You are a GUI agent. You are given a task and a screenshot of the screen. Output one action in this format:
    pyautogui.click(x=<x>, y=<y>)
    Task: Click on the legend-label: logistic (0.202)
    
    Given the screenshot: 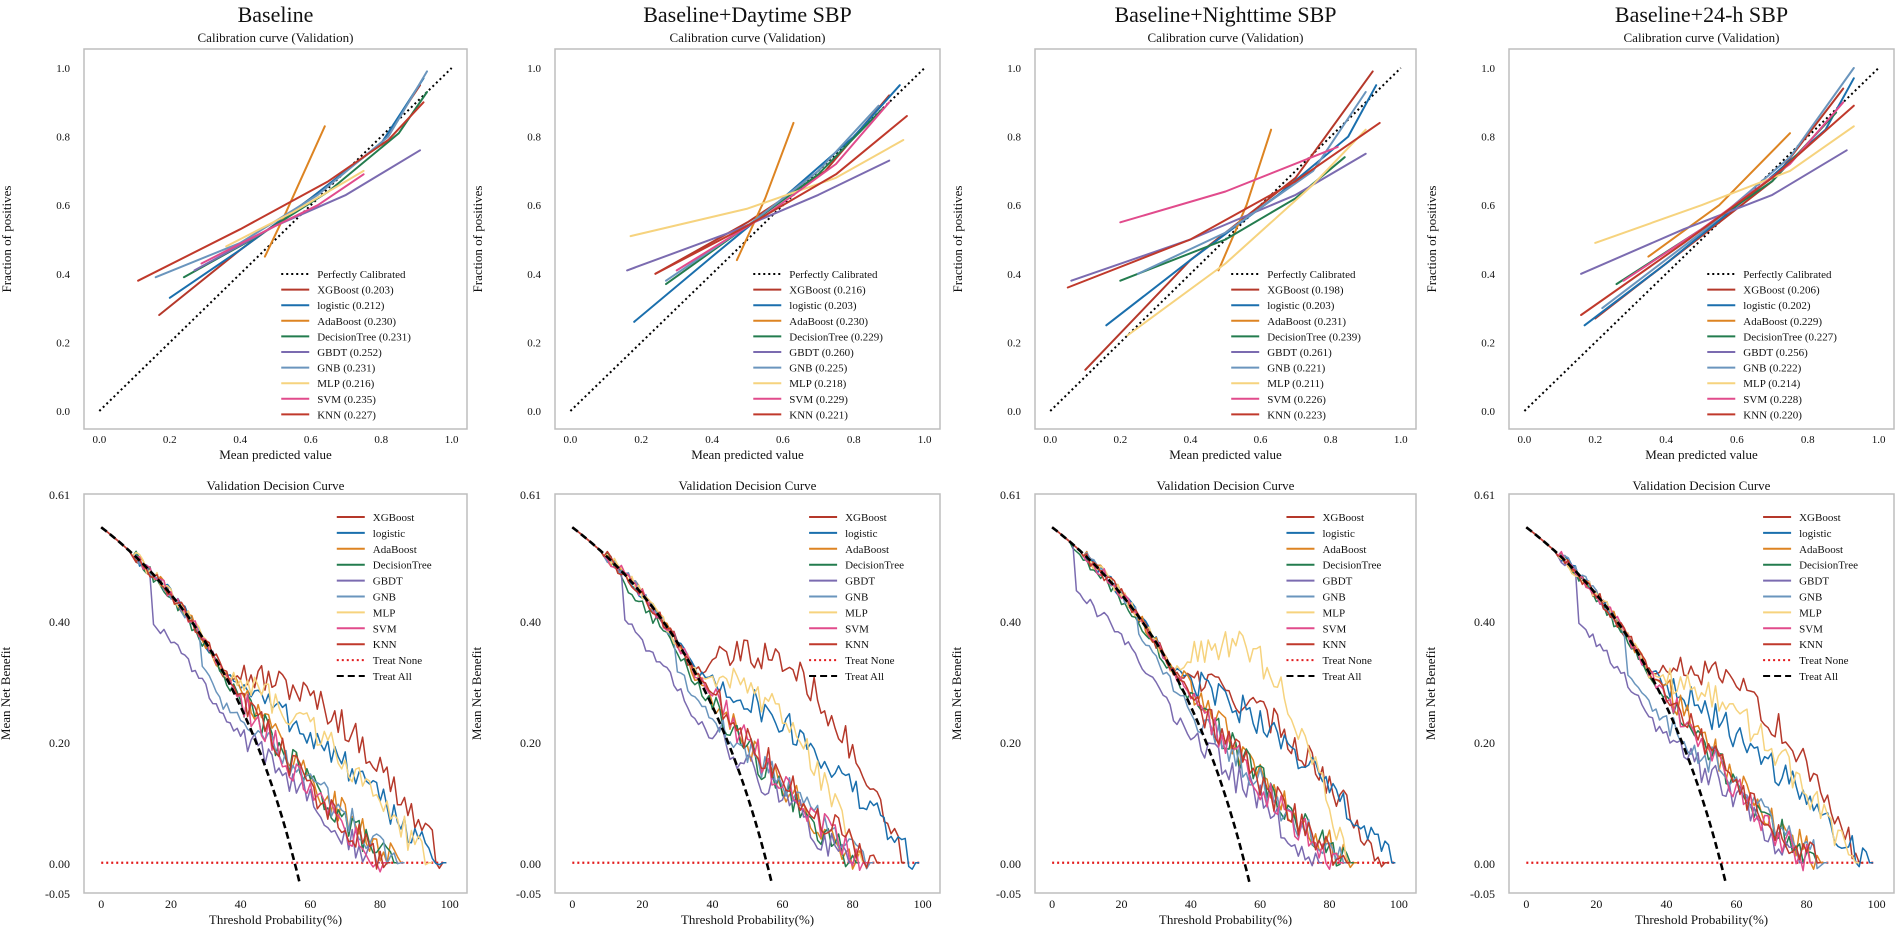 What is the action you would take?
    pyautogui.click(x=1777, y=306)
    